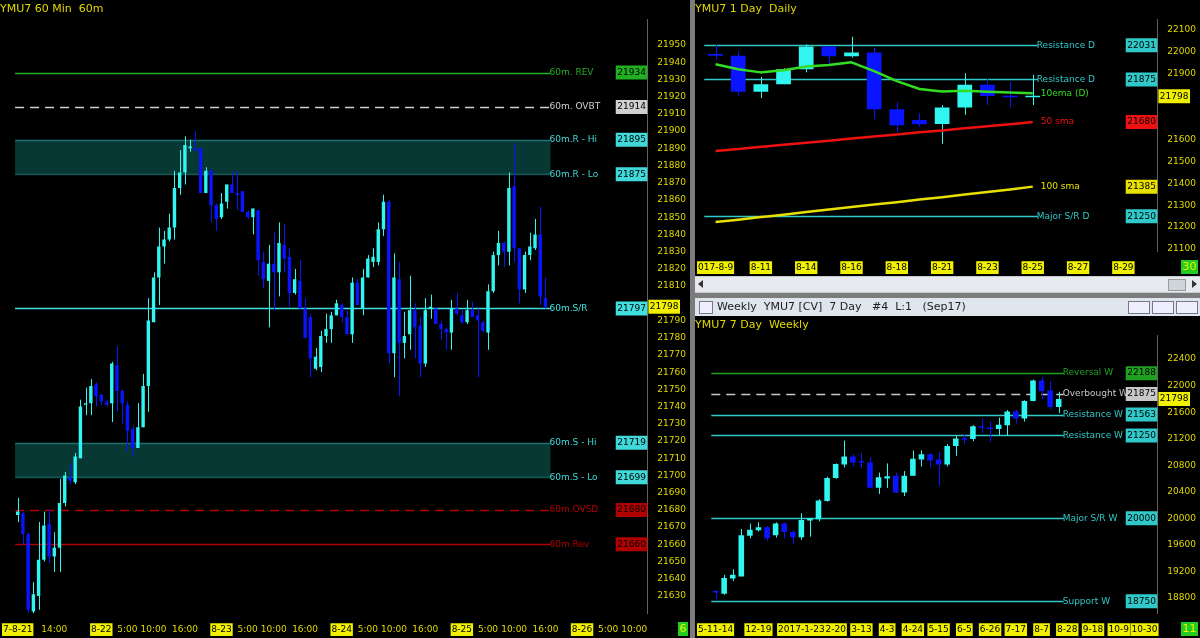 This screenshot has width=1200, height=638. I want to click on y-tick-label: 21680, so click(672, 509).